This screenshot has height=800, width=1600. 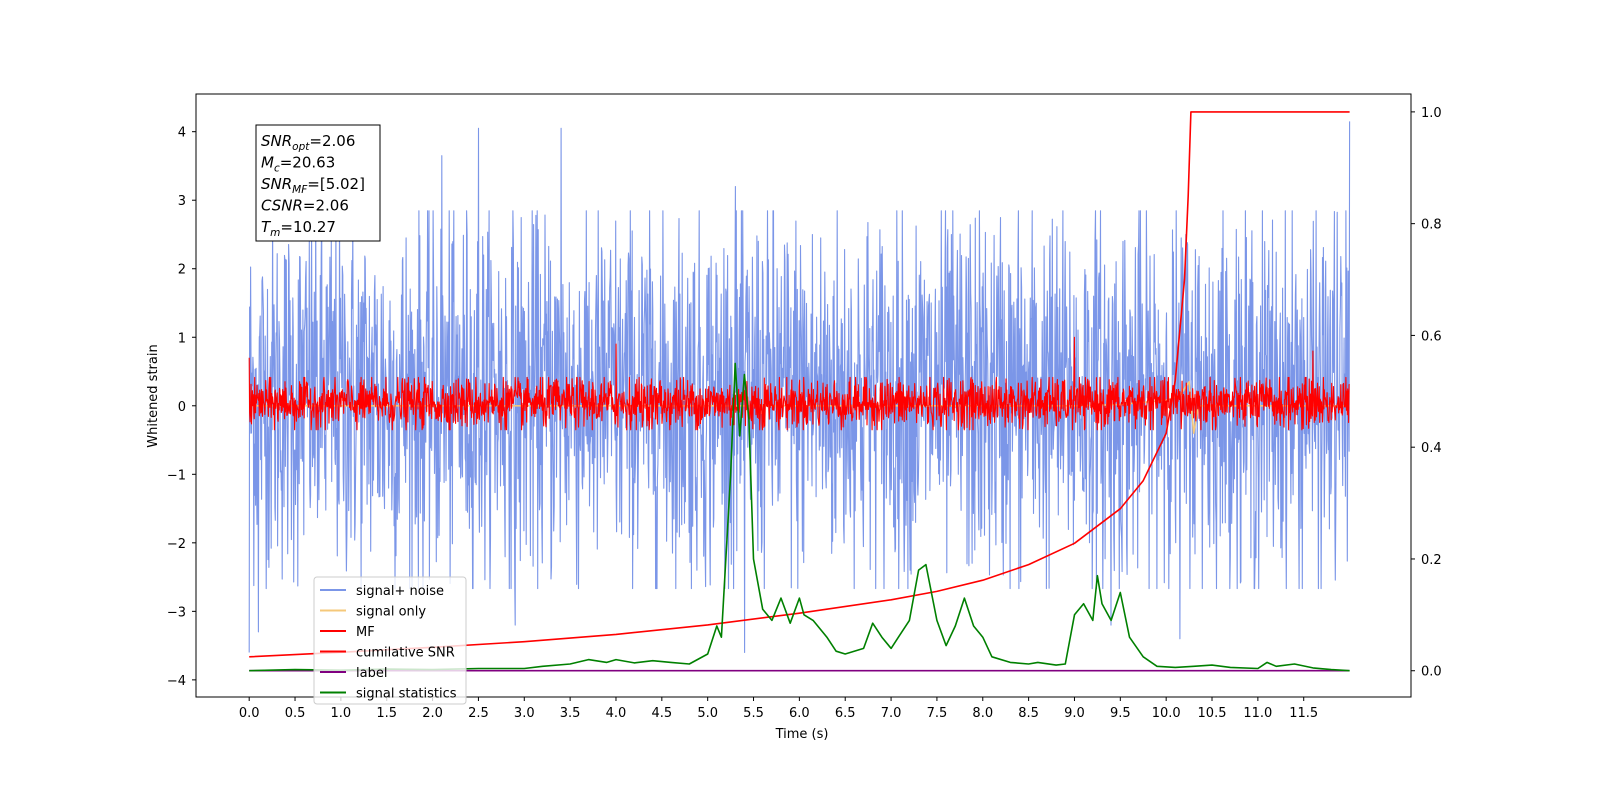 What do you see at coordinates (153, 395) in the screenshot?
I see `y-axis-label: Whitened strain` at bounding box center [153, 395].